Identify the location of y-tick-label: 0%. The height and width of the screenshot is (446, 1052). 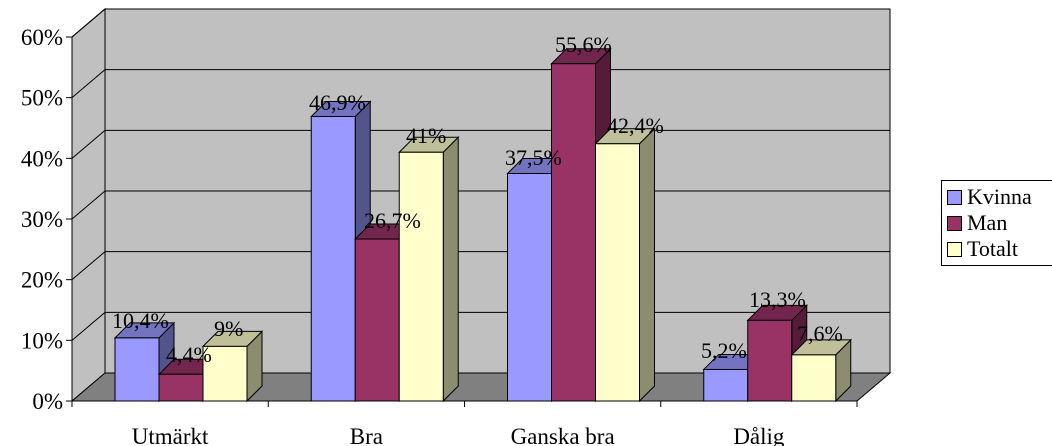
(47, 401).